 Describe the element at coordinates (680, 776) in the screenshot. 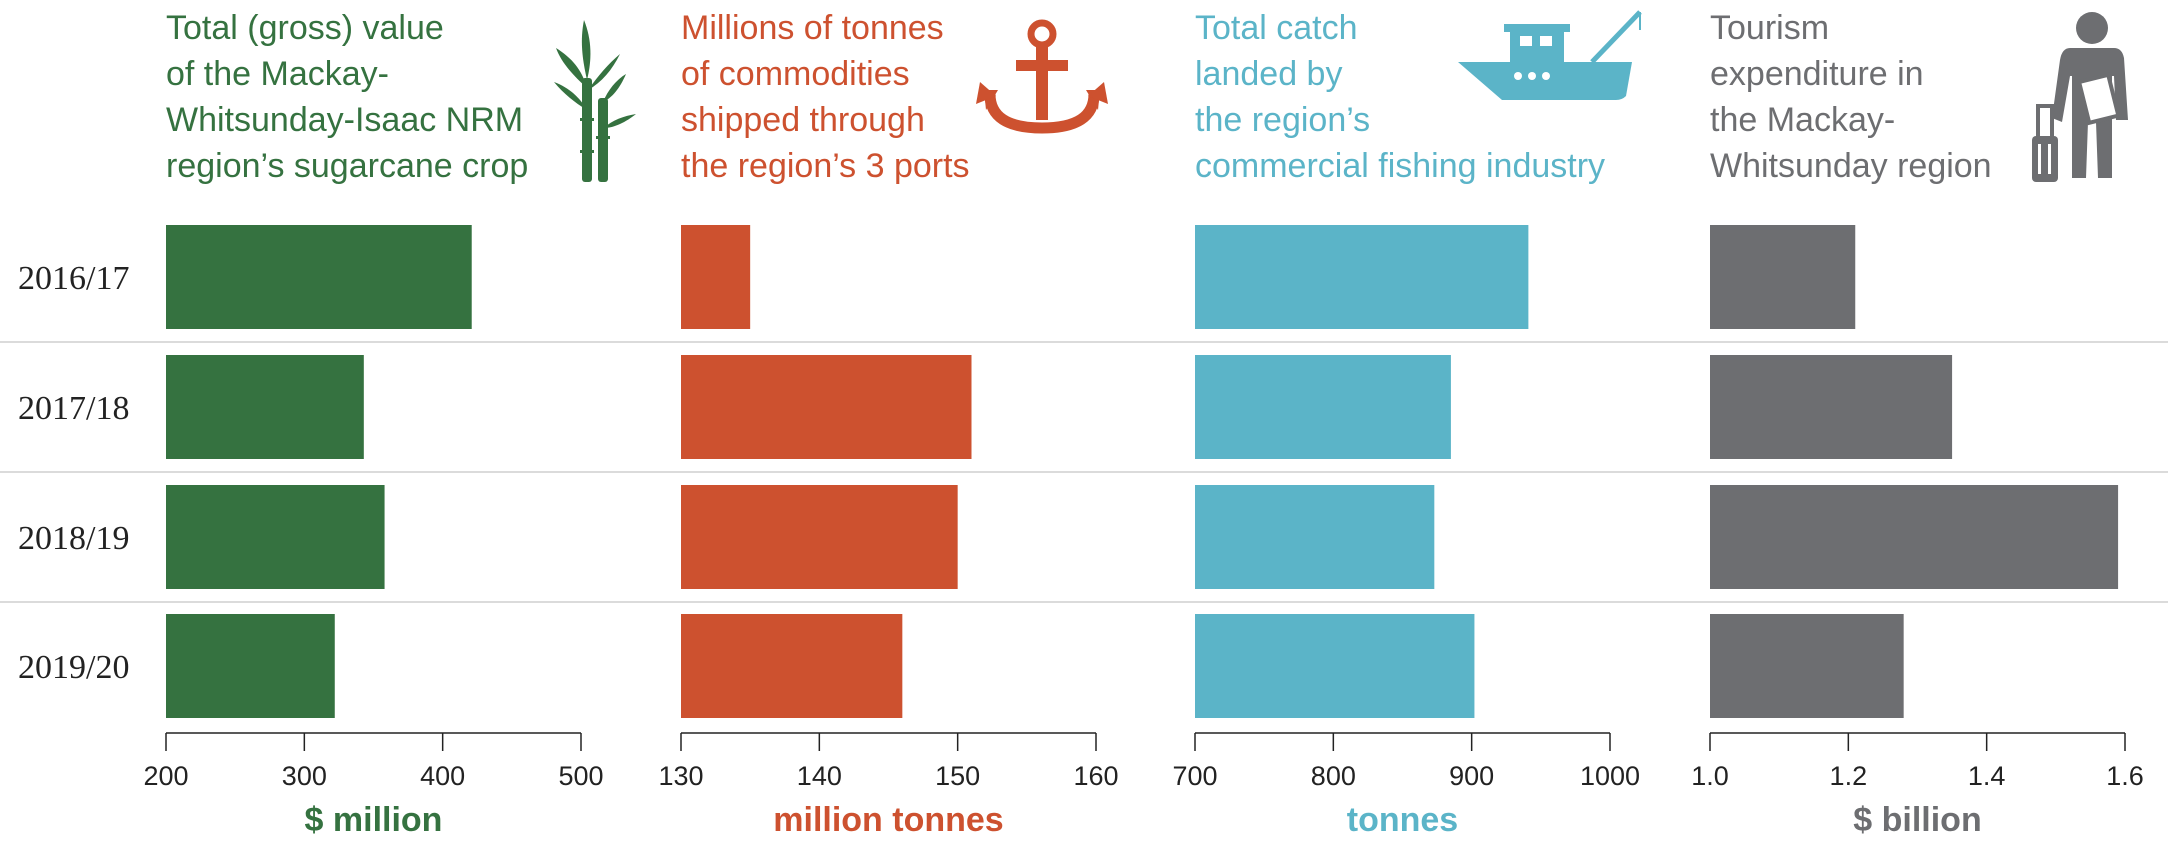

I see `tick-label: 130` at that location.